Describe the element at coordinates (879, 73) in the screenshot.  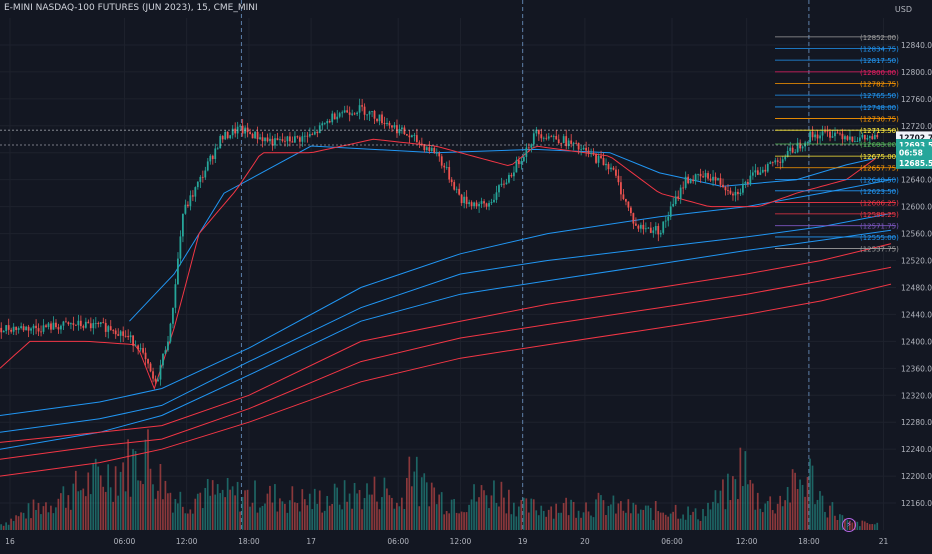
I see `level-label: (12800.00)` at that location.